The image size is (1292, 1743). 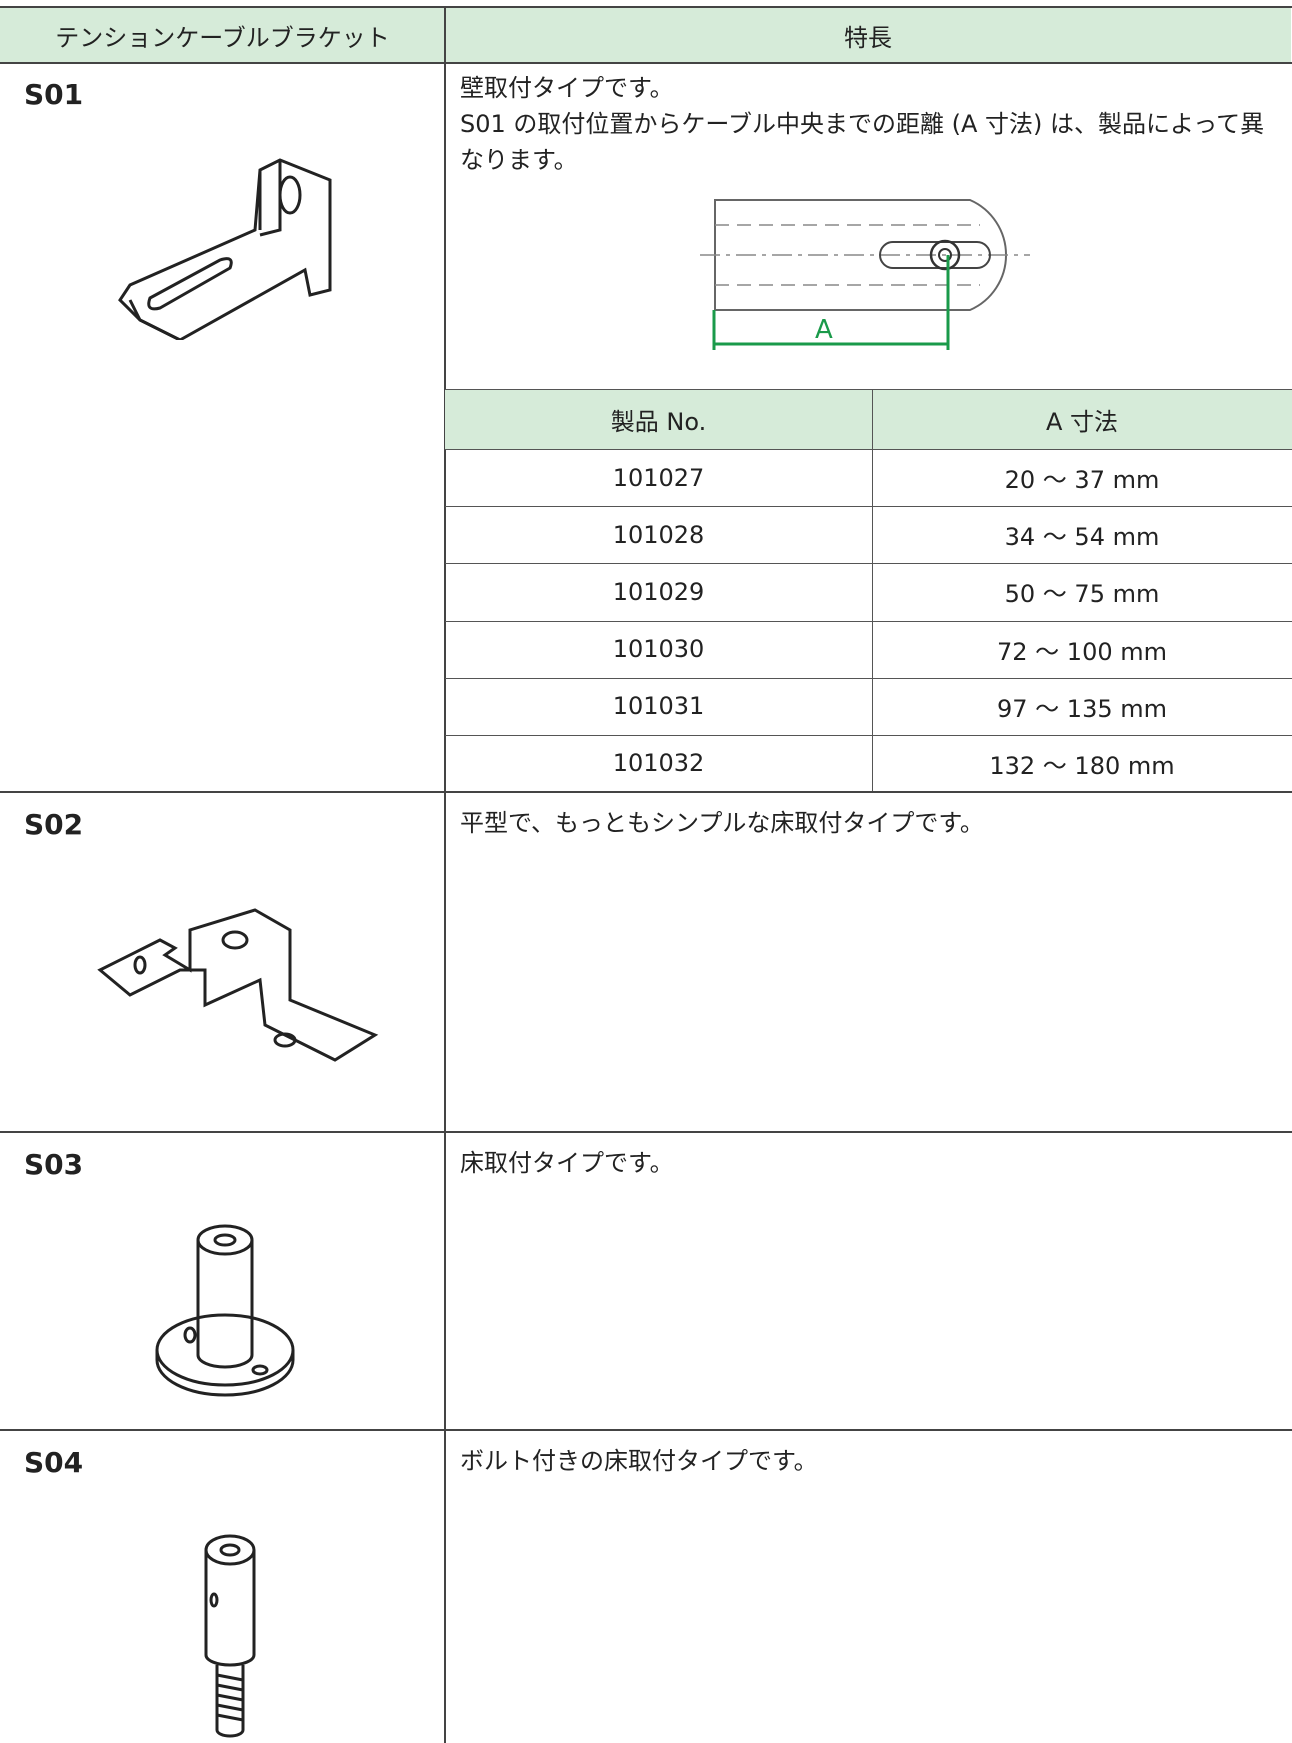 What do you see at coordinates (225, 249) in the screenshot?
I see `s01-illustration` at bounding box center [225, 249].